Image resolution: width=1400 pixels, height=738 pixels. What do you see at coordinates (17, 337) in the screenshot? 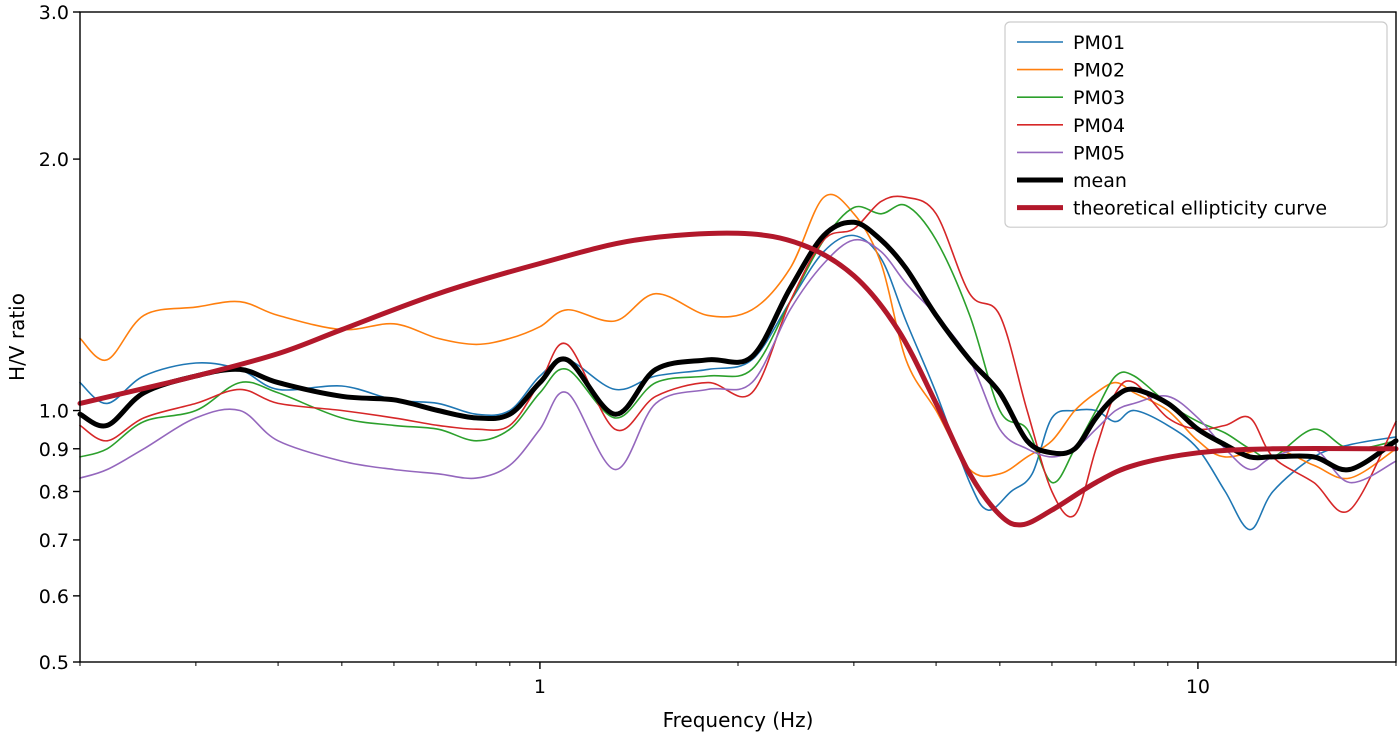
I see `y-axis-title: H/V ratio` at bounding box center [17, 337].